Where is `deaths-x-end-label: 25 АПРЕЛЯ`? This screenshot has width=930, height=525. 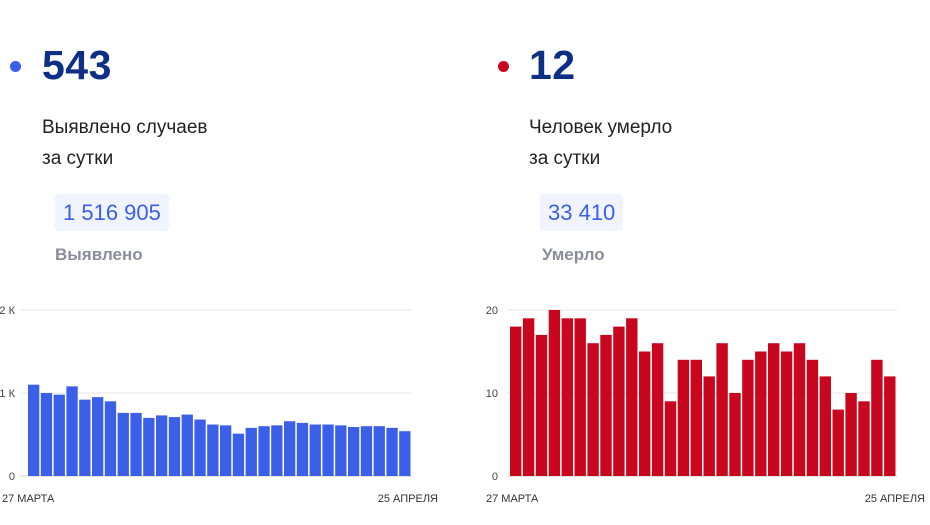 deaths-x-end-label: 25 АПРЕЛЯ is located at coordinates (895, 499).